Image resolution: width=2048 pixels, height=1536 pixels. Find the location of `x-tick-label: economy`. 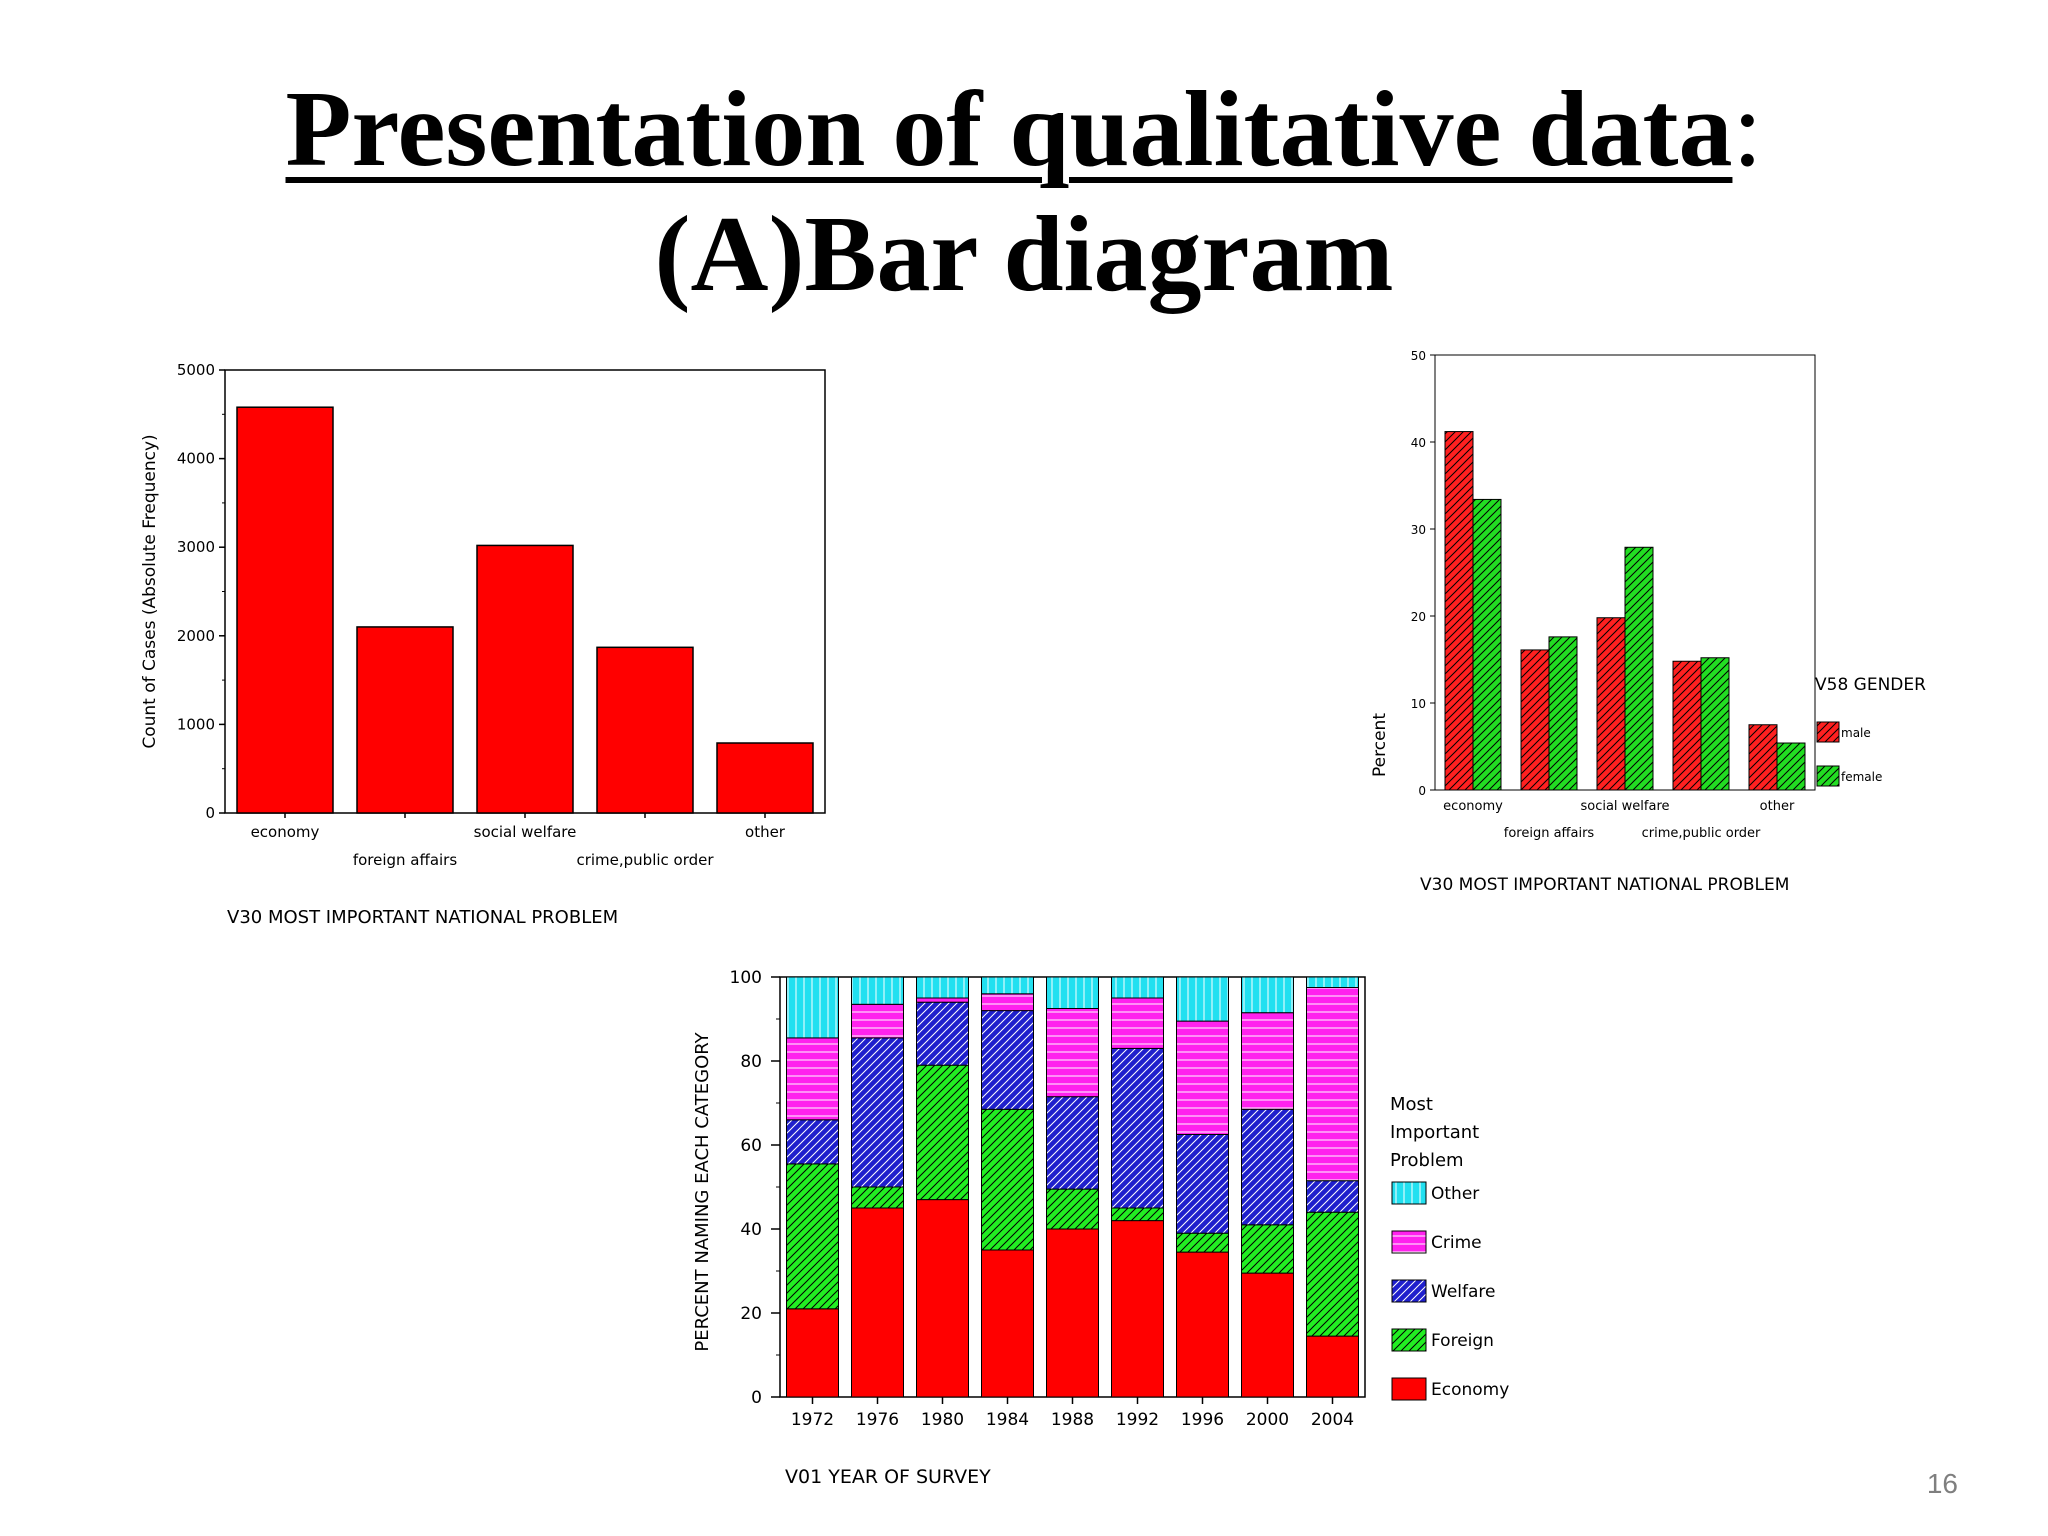

x-tick-label: economy is located at coordinates (285, 832).